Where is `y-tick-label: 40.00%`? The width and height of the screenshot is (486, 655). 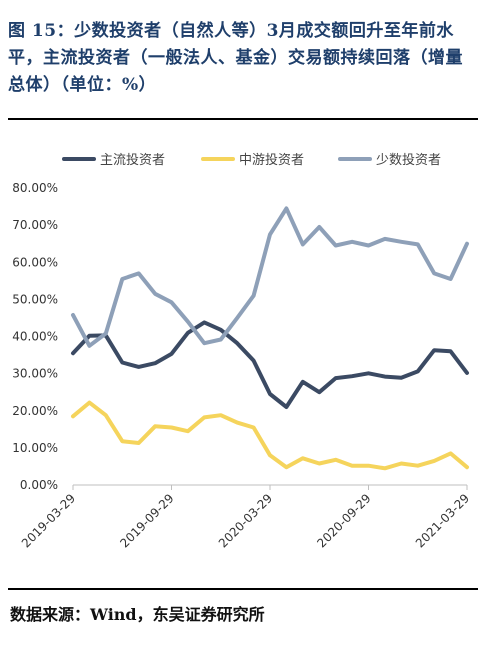
y-tick-label: 40.00% is located at coordinates (35, 337).